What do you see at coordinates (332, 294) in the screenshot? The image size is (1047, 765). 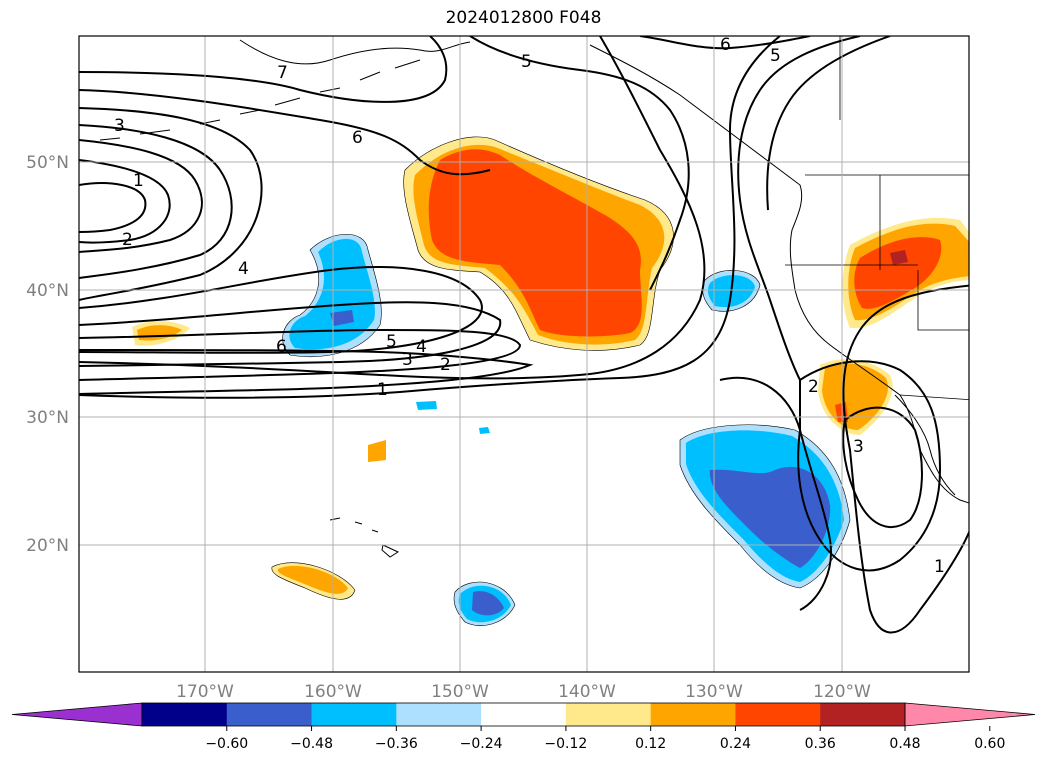 I see `anomaly-fill-blue-northwest` at bounding box center [332, 294].